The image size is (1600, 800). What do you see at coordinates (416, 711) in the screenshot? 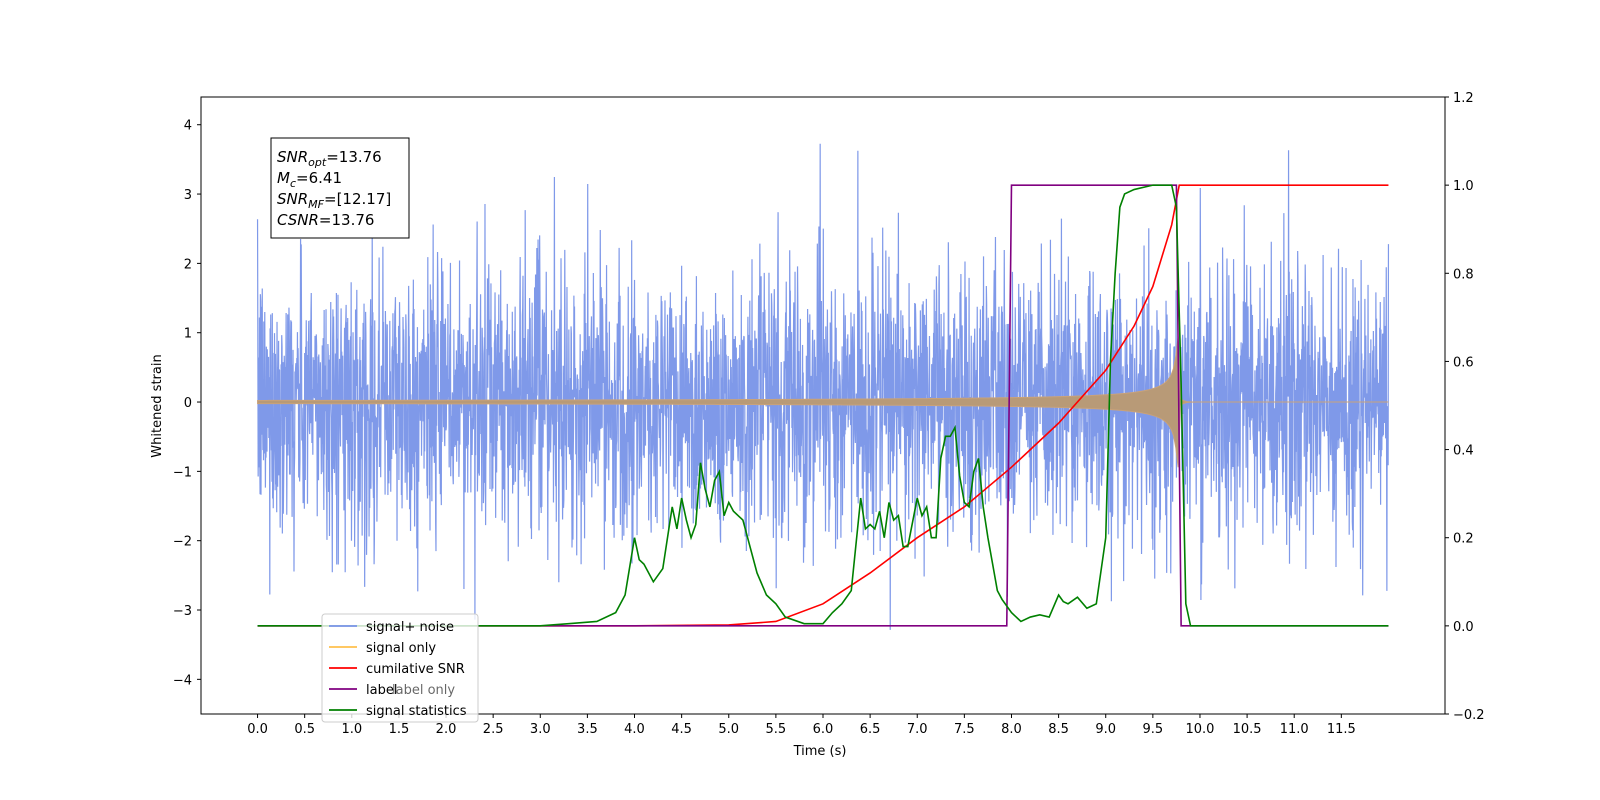
I see `legend-label: signal statistics` at bounding box center [416, 711].